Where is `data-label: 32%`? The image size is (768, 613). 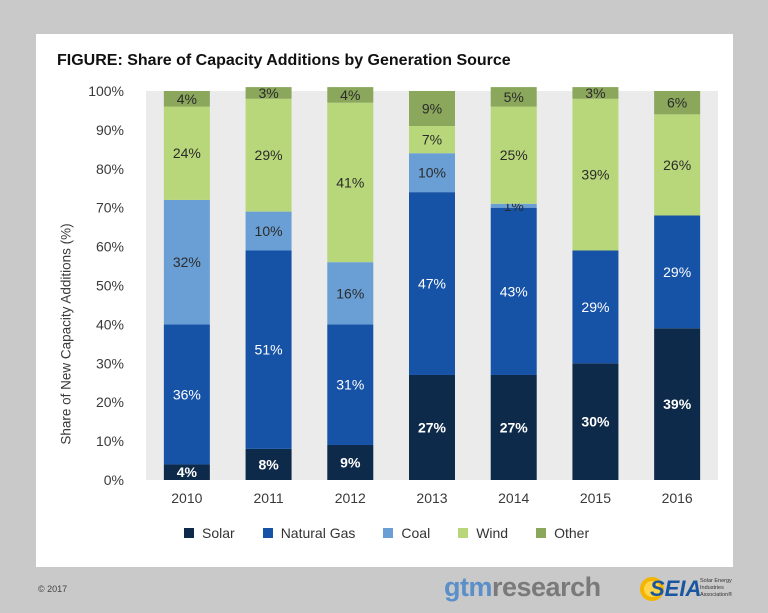 data-label: 32% is located at coordinates (187, 262).